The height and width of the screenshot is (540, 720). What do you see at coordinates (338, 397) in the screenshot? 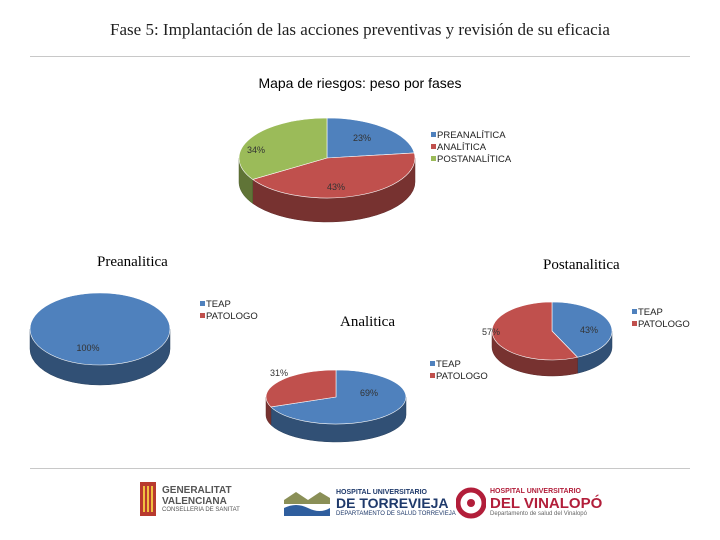
I see `analitica-slice-teap` at bounding box center [338, 397].